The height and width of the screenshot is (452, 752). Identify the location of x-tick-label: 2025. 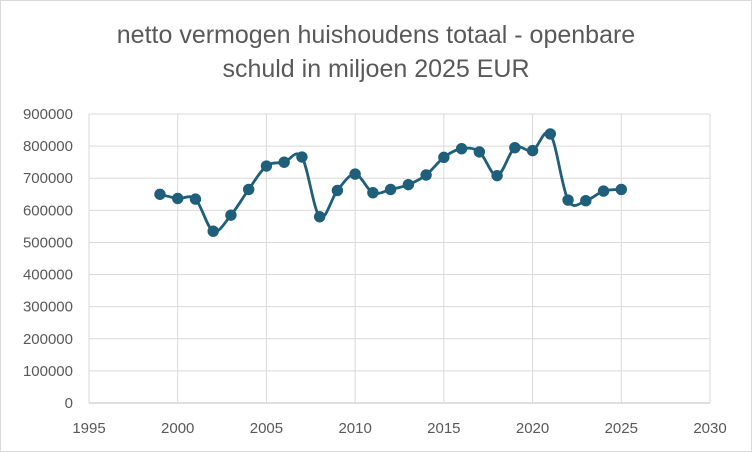
(621, 428).